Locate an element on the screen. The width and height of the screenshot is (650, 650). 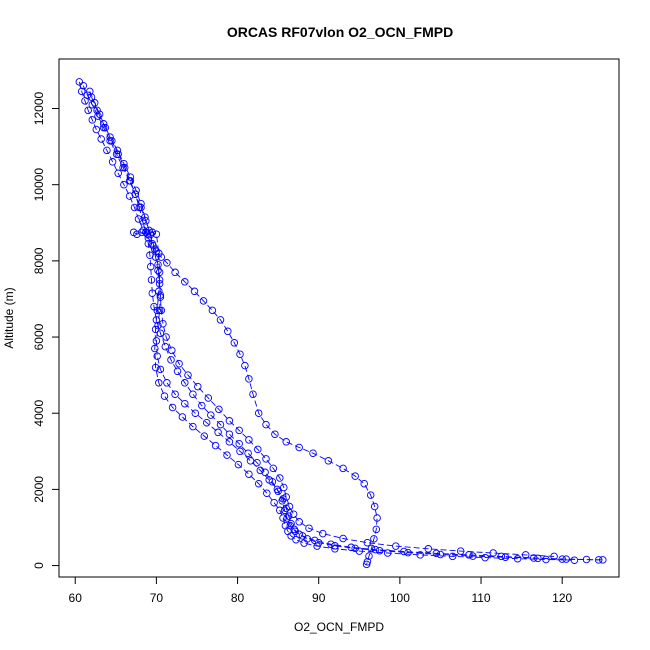
x-axis: 60 70 80 90 100 110 120 is located at coordinates (321, 591).